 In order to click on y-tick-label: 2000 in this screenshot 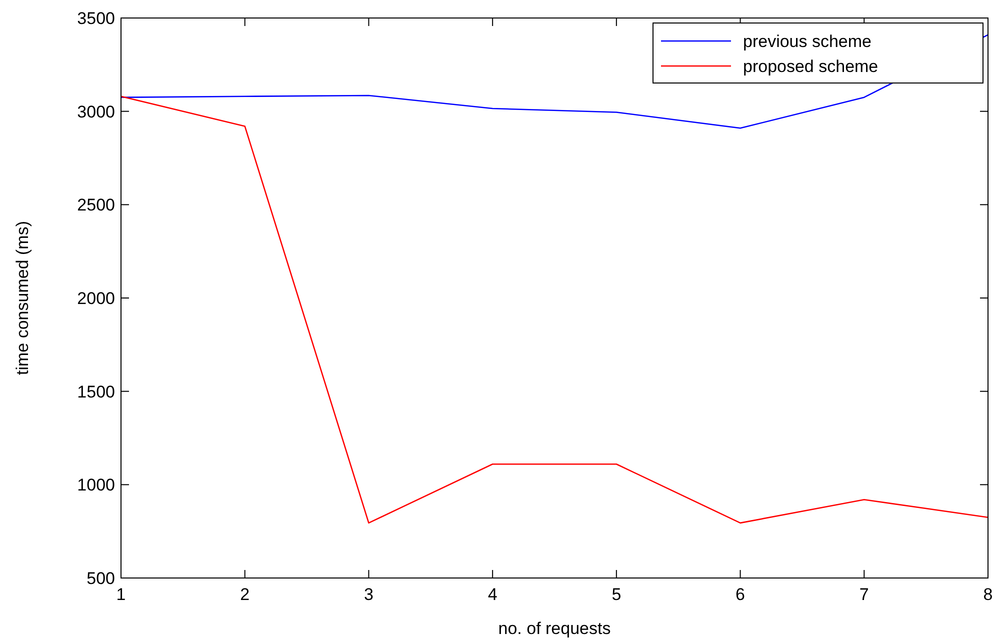, I will do `click(96, 298)`.